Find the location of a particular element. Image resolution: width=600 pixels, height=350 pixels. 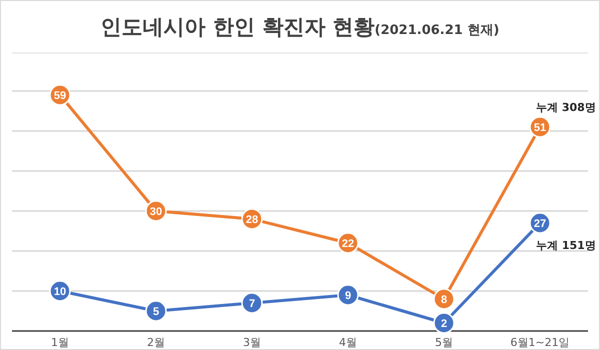

data-label: 10 is located at coordinates (60, 292).